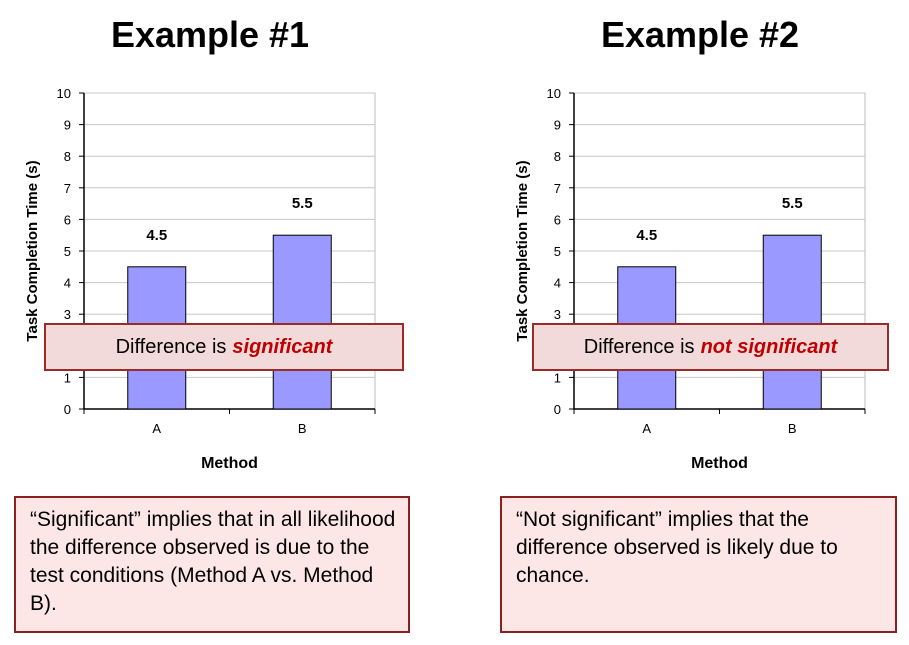 Image resolution: width=909 pixels, height=645 pixels. I want to click on example-2-title: Example #2, so click(700, 34).